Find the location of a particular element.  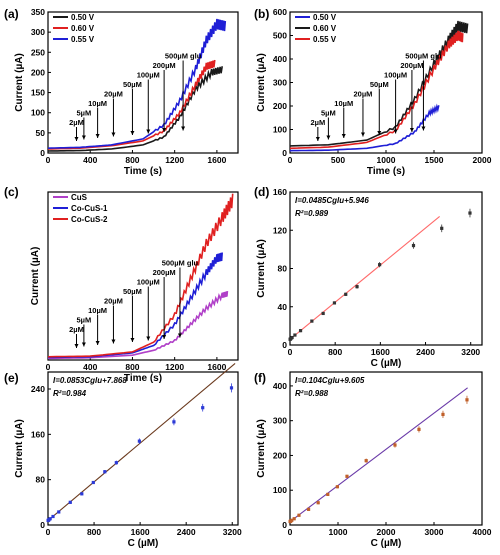

annotation-label: 5µM is located at coordinates (84, 320).